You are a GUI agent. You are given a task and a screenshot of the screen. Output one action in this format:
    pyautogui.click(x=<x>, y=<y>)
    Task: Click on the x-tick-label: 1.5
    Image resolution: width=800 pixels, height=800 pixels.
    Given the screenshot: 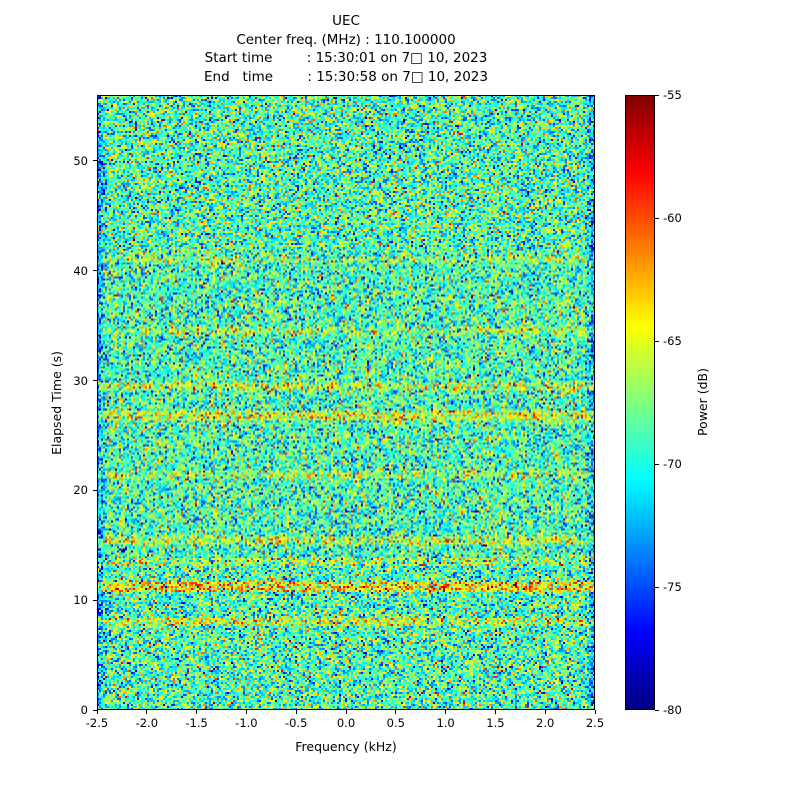 What is the action you would take?
    pyautogui.click(x=495, y=723)
    